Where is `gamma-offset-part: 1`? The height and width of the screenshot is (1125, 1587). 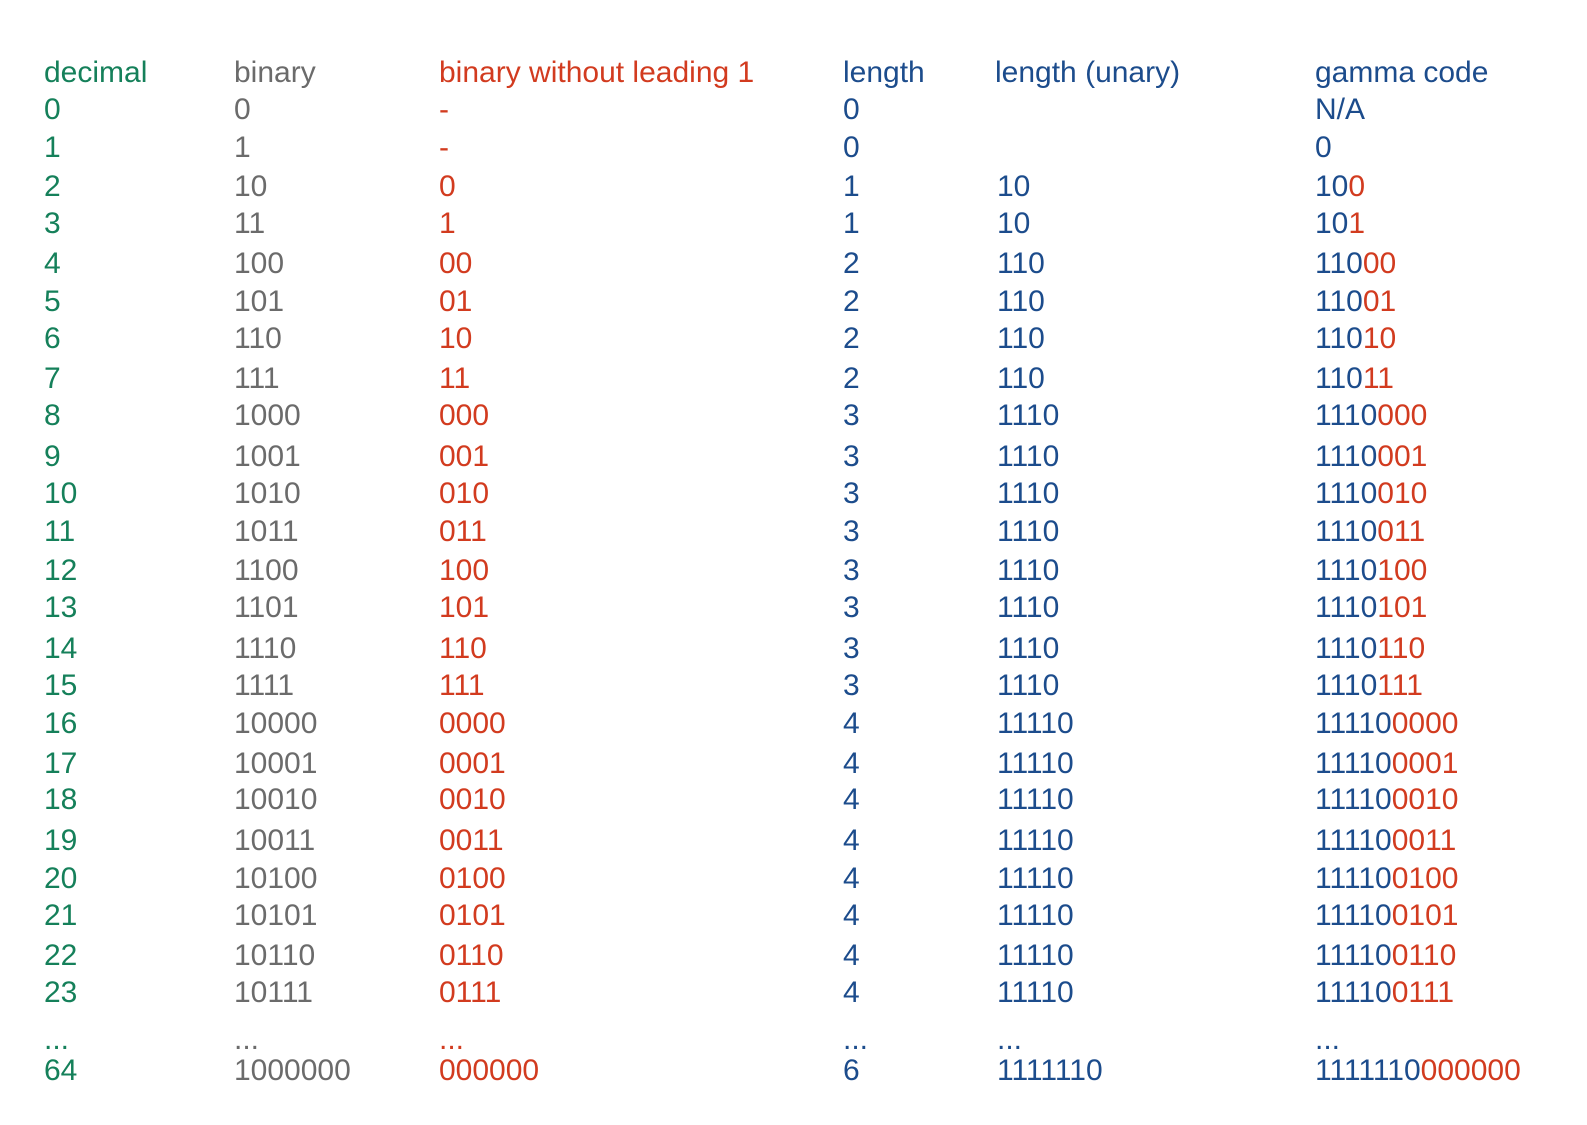
gamma-offset-part: 1 is located at coordinates (1357, 223).